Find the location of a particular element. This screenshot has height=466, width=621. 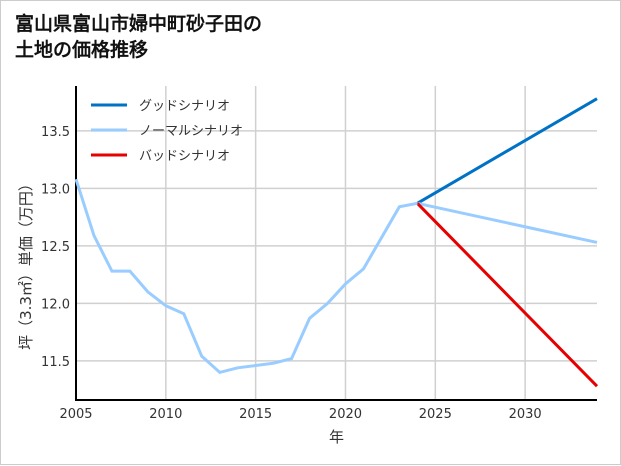

x-tick-label: 2020 is located at coordinates (345, 414).